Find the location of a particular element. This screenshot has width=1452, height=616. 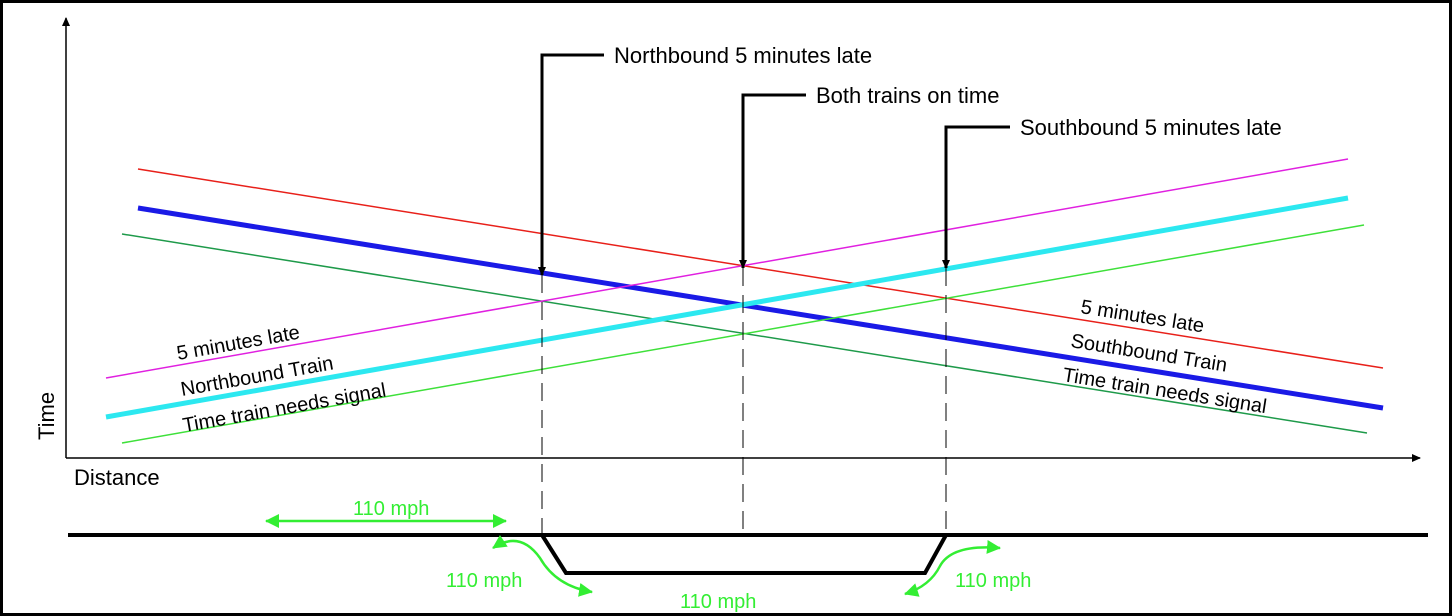

speed-label-siding: 110 mph is located at coordinates (718, 602).